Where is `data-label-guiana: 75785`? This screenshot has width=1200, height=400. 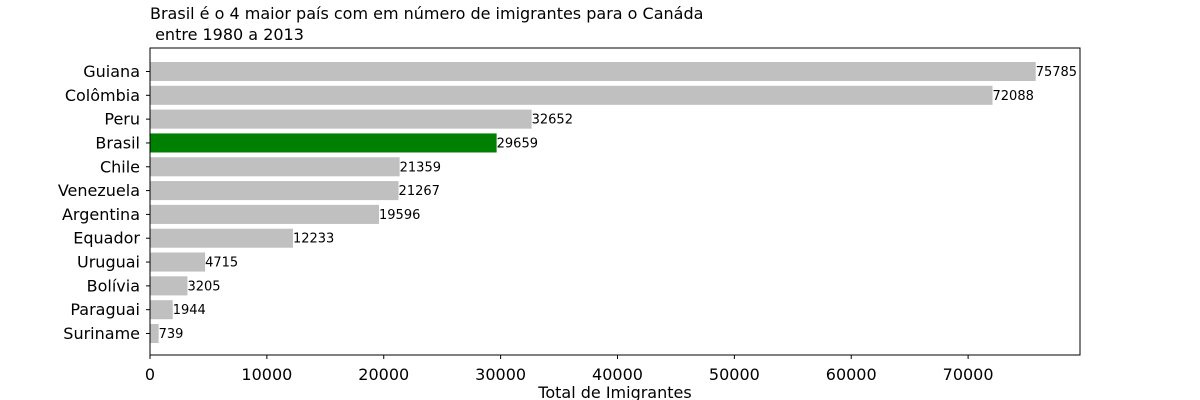
data-label-guiana: 75785 is located at coordinates (1056, 72).